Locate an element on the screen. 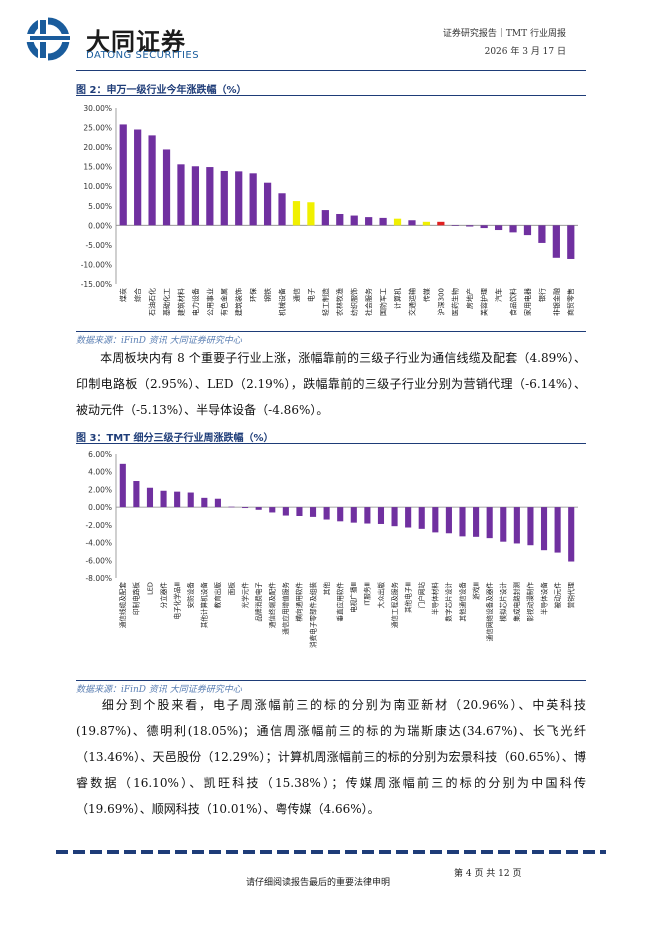  category-label: 集成电路封测 is located at coordinates (516, 602).